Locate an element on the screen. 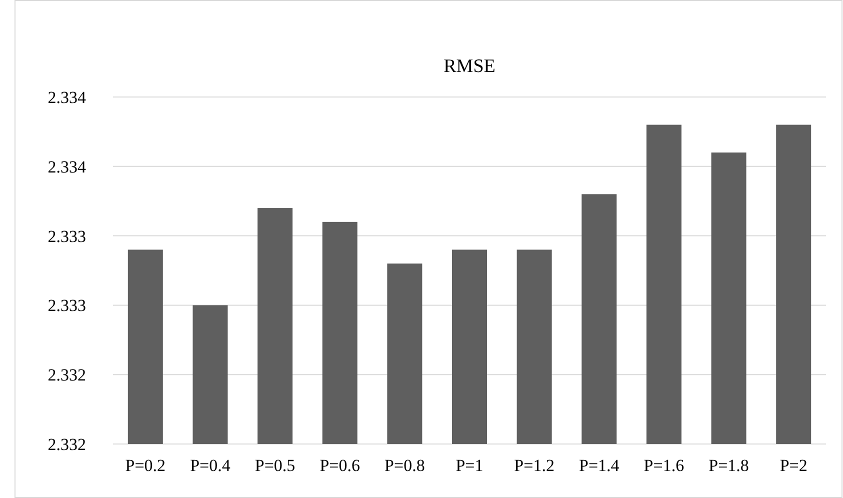 The width and height of the screenshot is (843, 498). x-tick-label: P=1.4 is located at coordinates (599, 465).